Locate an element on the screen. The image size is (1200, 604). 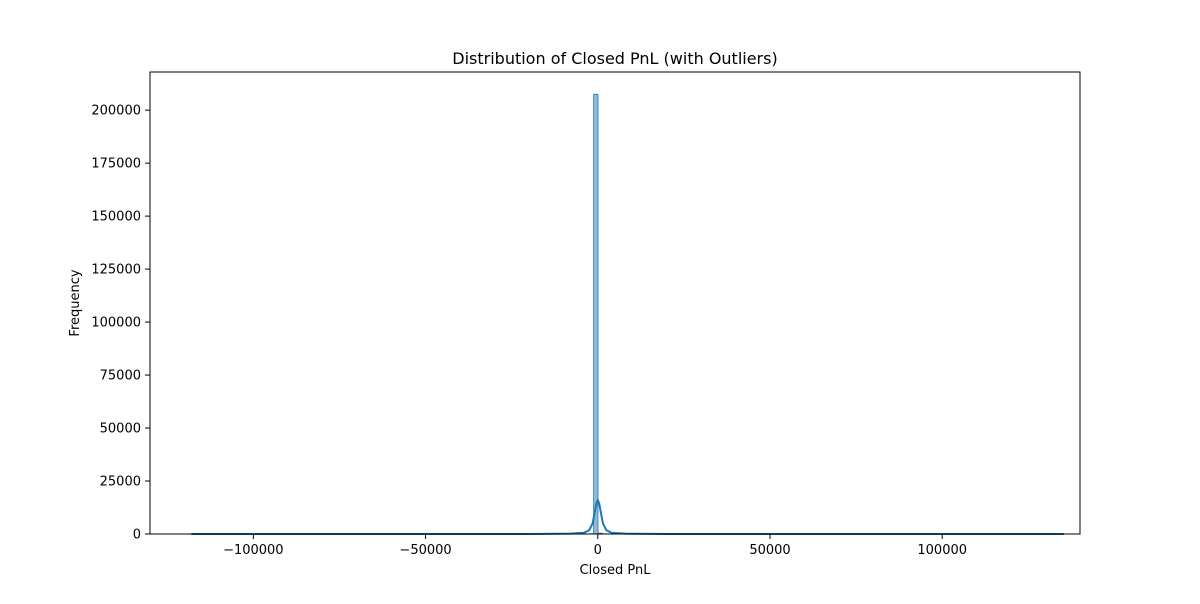
y-tick-label: 200000 is located at coordinates (116, 111).